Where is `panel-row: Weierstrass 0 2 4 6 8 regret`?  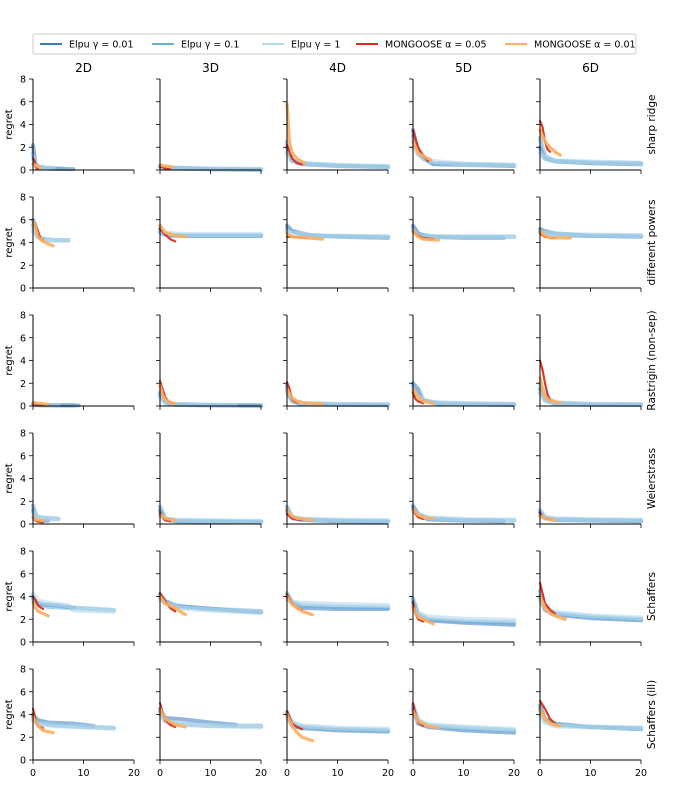 panel-row: Weierstrass 0 2 4 6 8 regret is located at coordinates (331, 480).